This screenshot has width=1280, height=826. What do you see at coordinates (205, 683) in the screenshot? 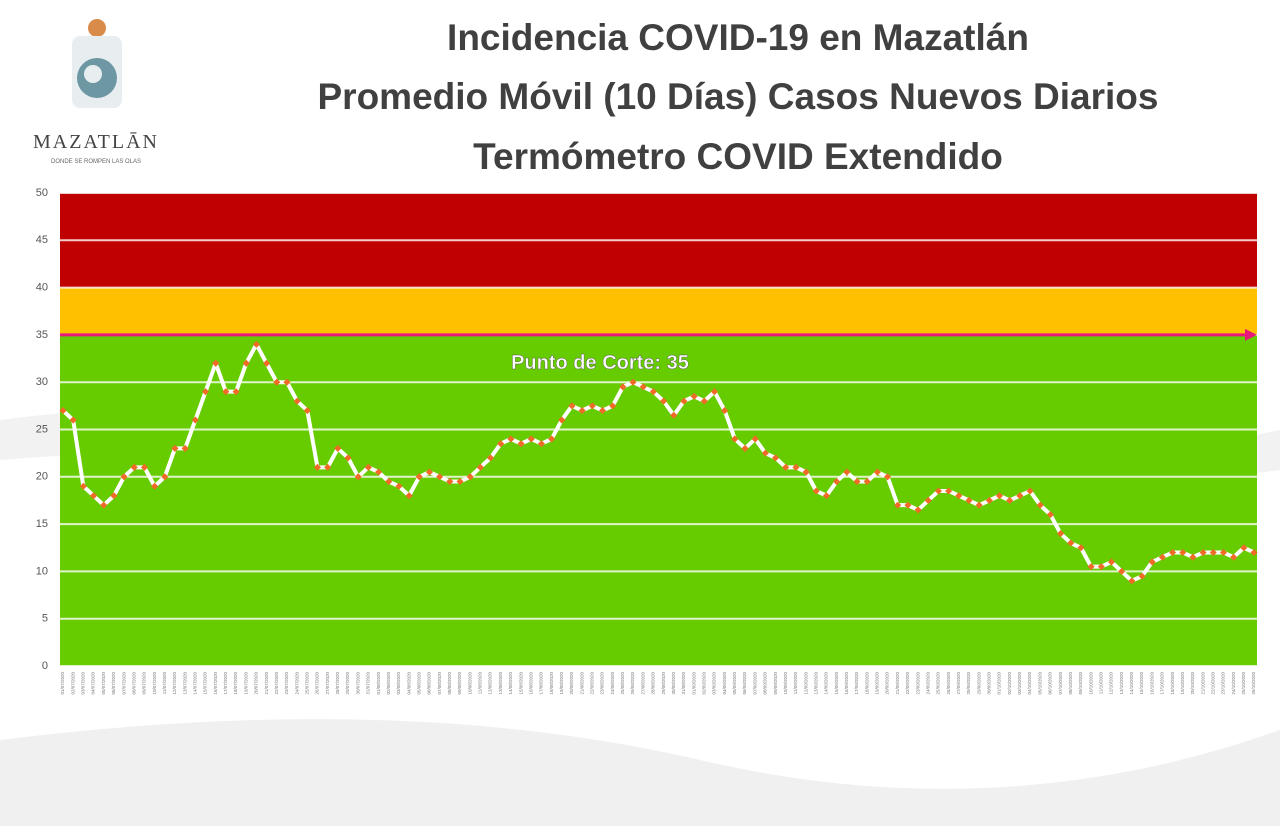
I see `x-tick-label: 15/07/2020` at bounding box center [205, 683].